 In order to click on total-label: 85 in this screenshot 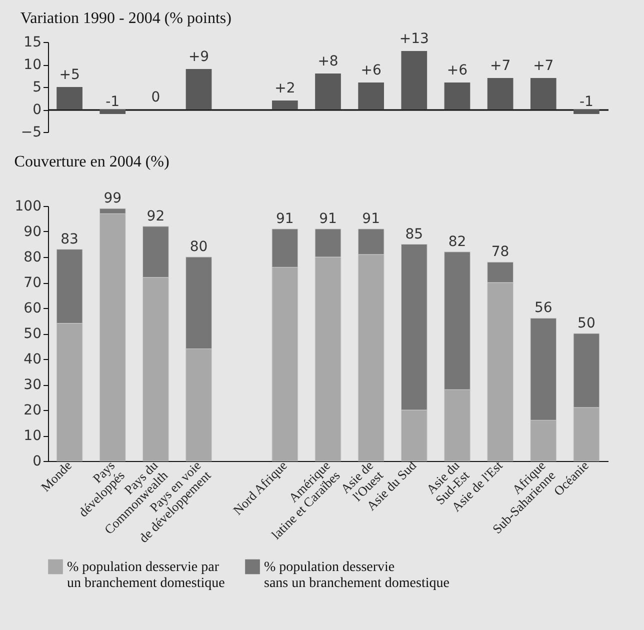, I will do `click(414, 234)`.